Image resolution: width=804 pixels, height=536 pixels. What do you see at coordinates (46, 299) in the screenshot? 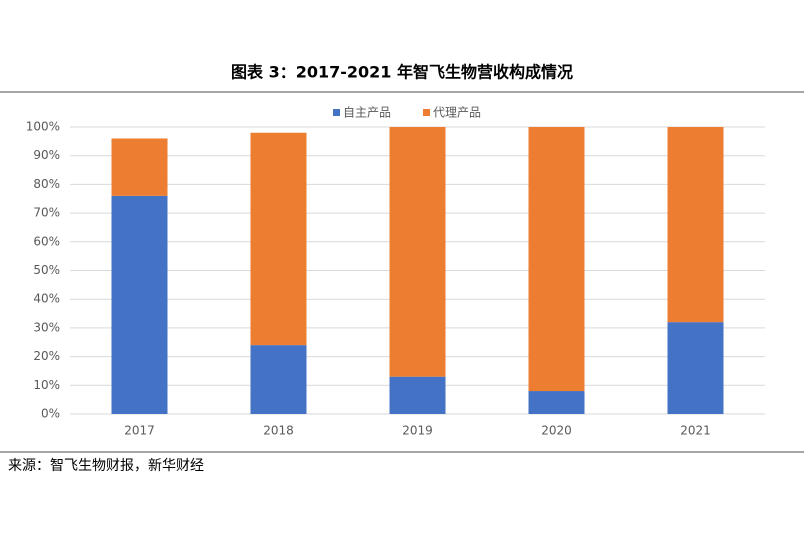
I see `y-tick-label: 40%` at bounding box center [46, 299].